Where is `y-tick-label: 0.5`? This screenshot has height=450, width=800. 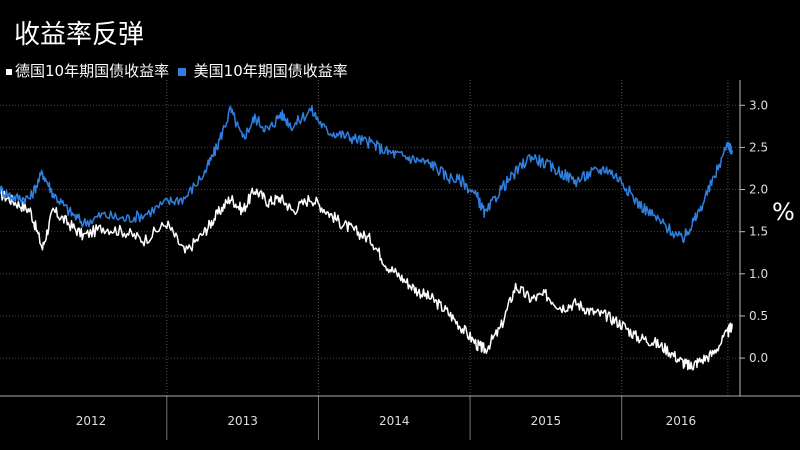 y-tick-label: 0.5 is located at coordinates (758, 316).